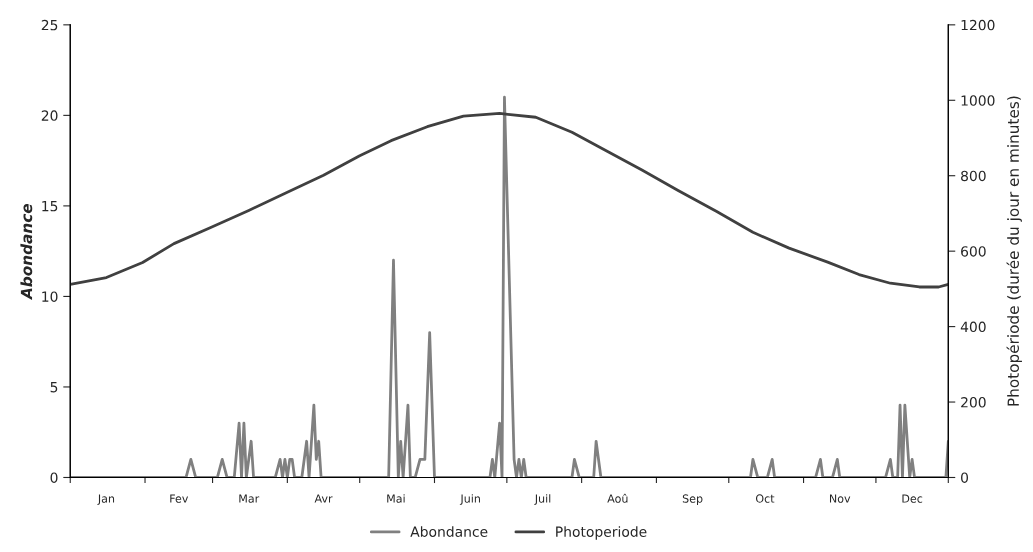 This screenshot has height=552, width=1033. I want to click on y2-tick-label: 1000, so click(978, 100).